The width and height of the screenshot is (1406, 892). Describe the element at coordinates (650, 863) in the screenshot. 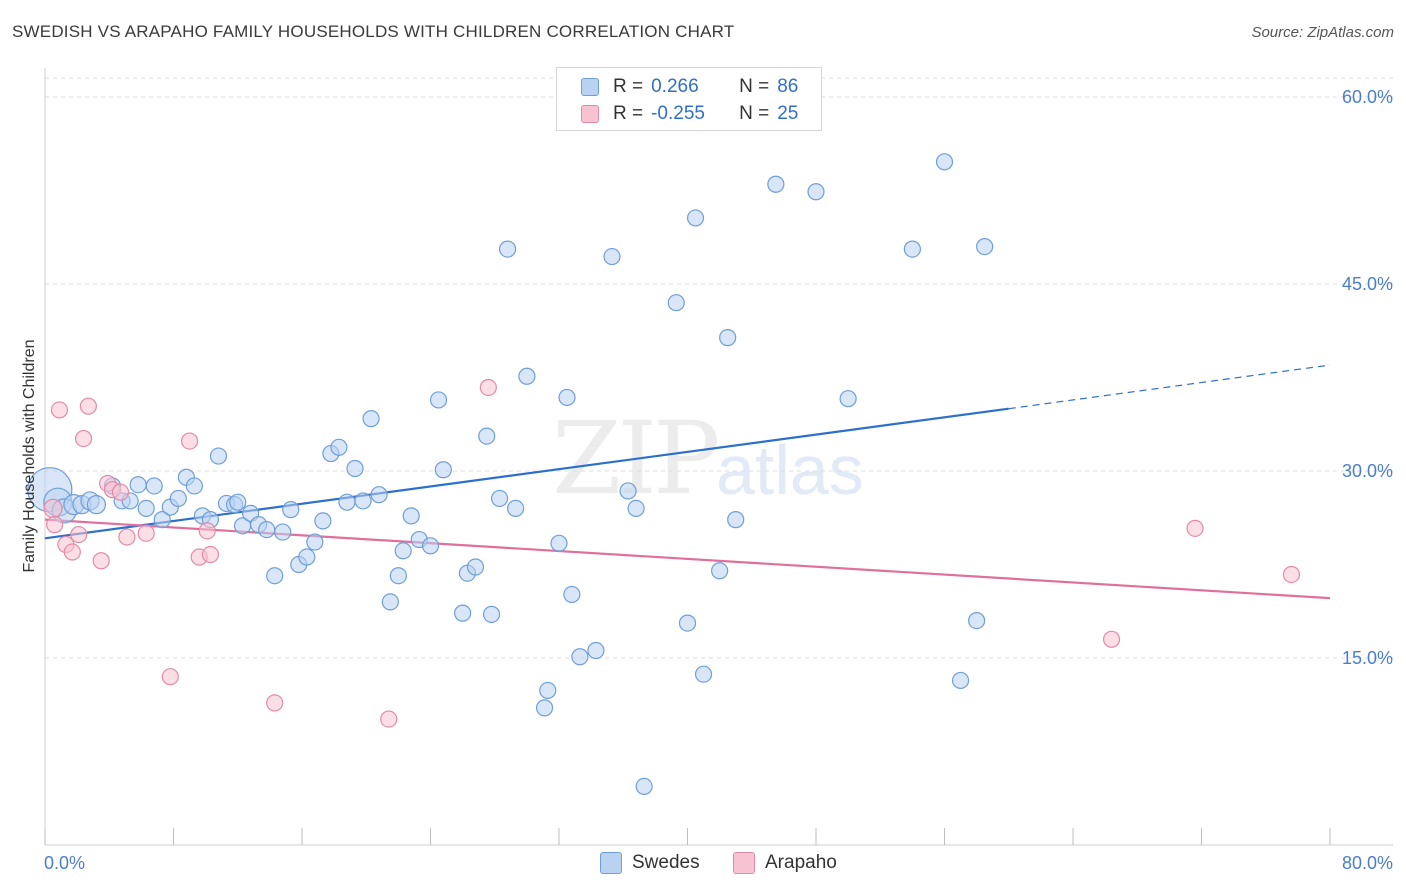

I see `legend-item-swedes: Swedes` at that location.